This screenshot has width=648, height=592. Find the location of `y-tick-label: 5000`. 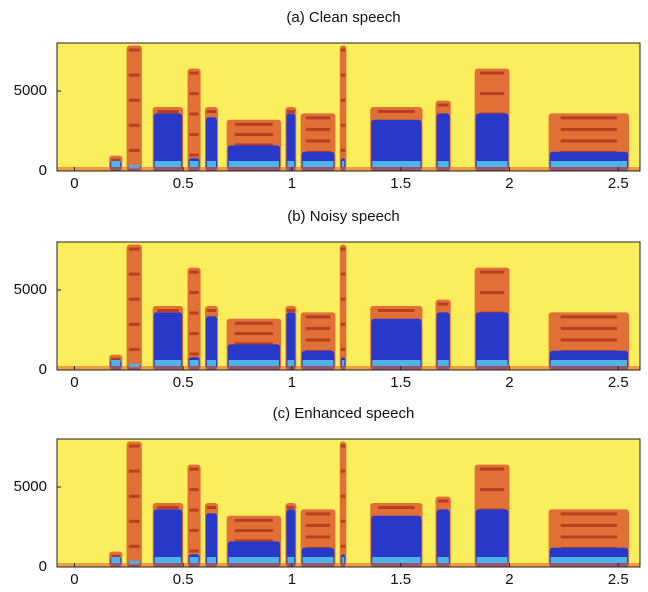

y-tick-label: 5000 is located at coordinates (30, 486).